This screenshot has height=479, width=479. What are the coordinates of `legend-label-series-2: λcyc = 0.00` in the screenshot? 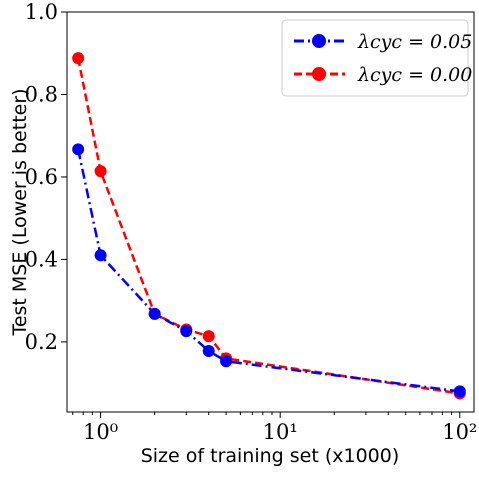 It's located at (414, 75).